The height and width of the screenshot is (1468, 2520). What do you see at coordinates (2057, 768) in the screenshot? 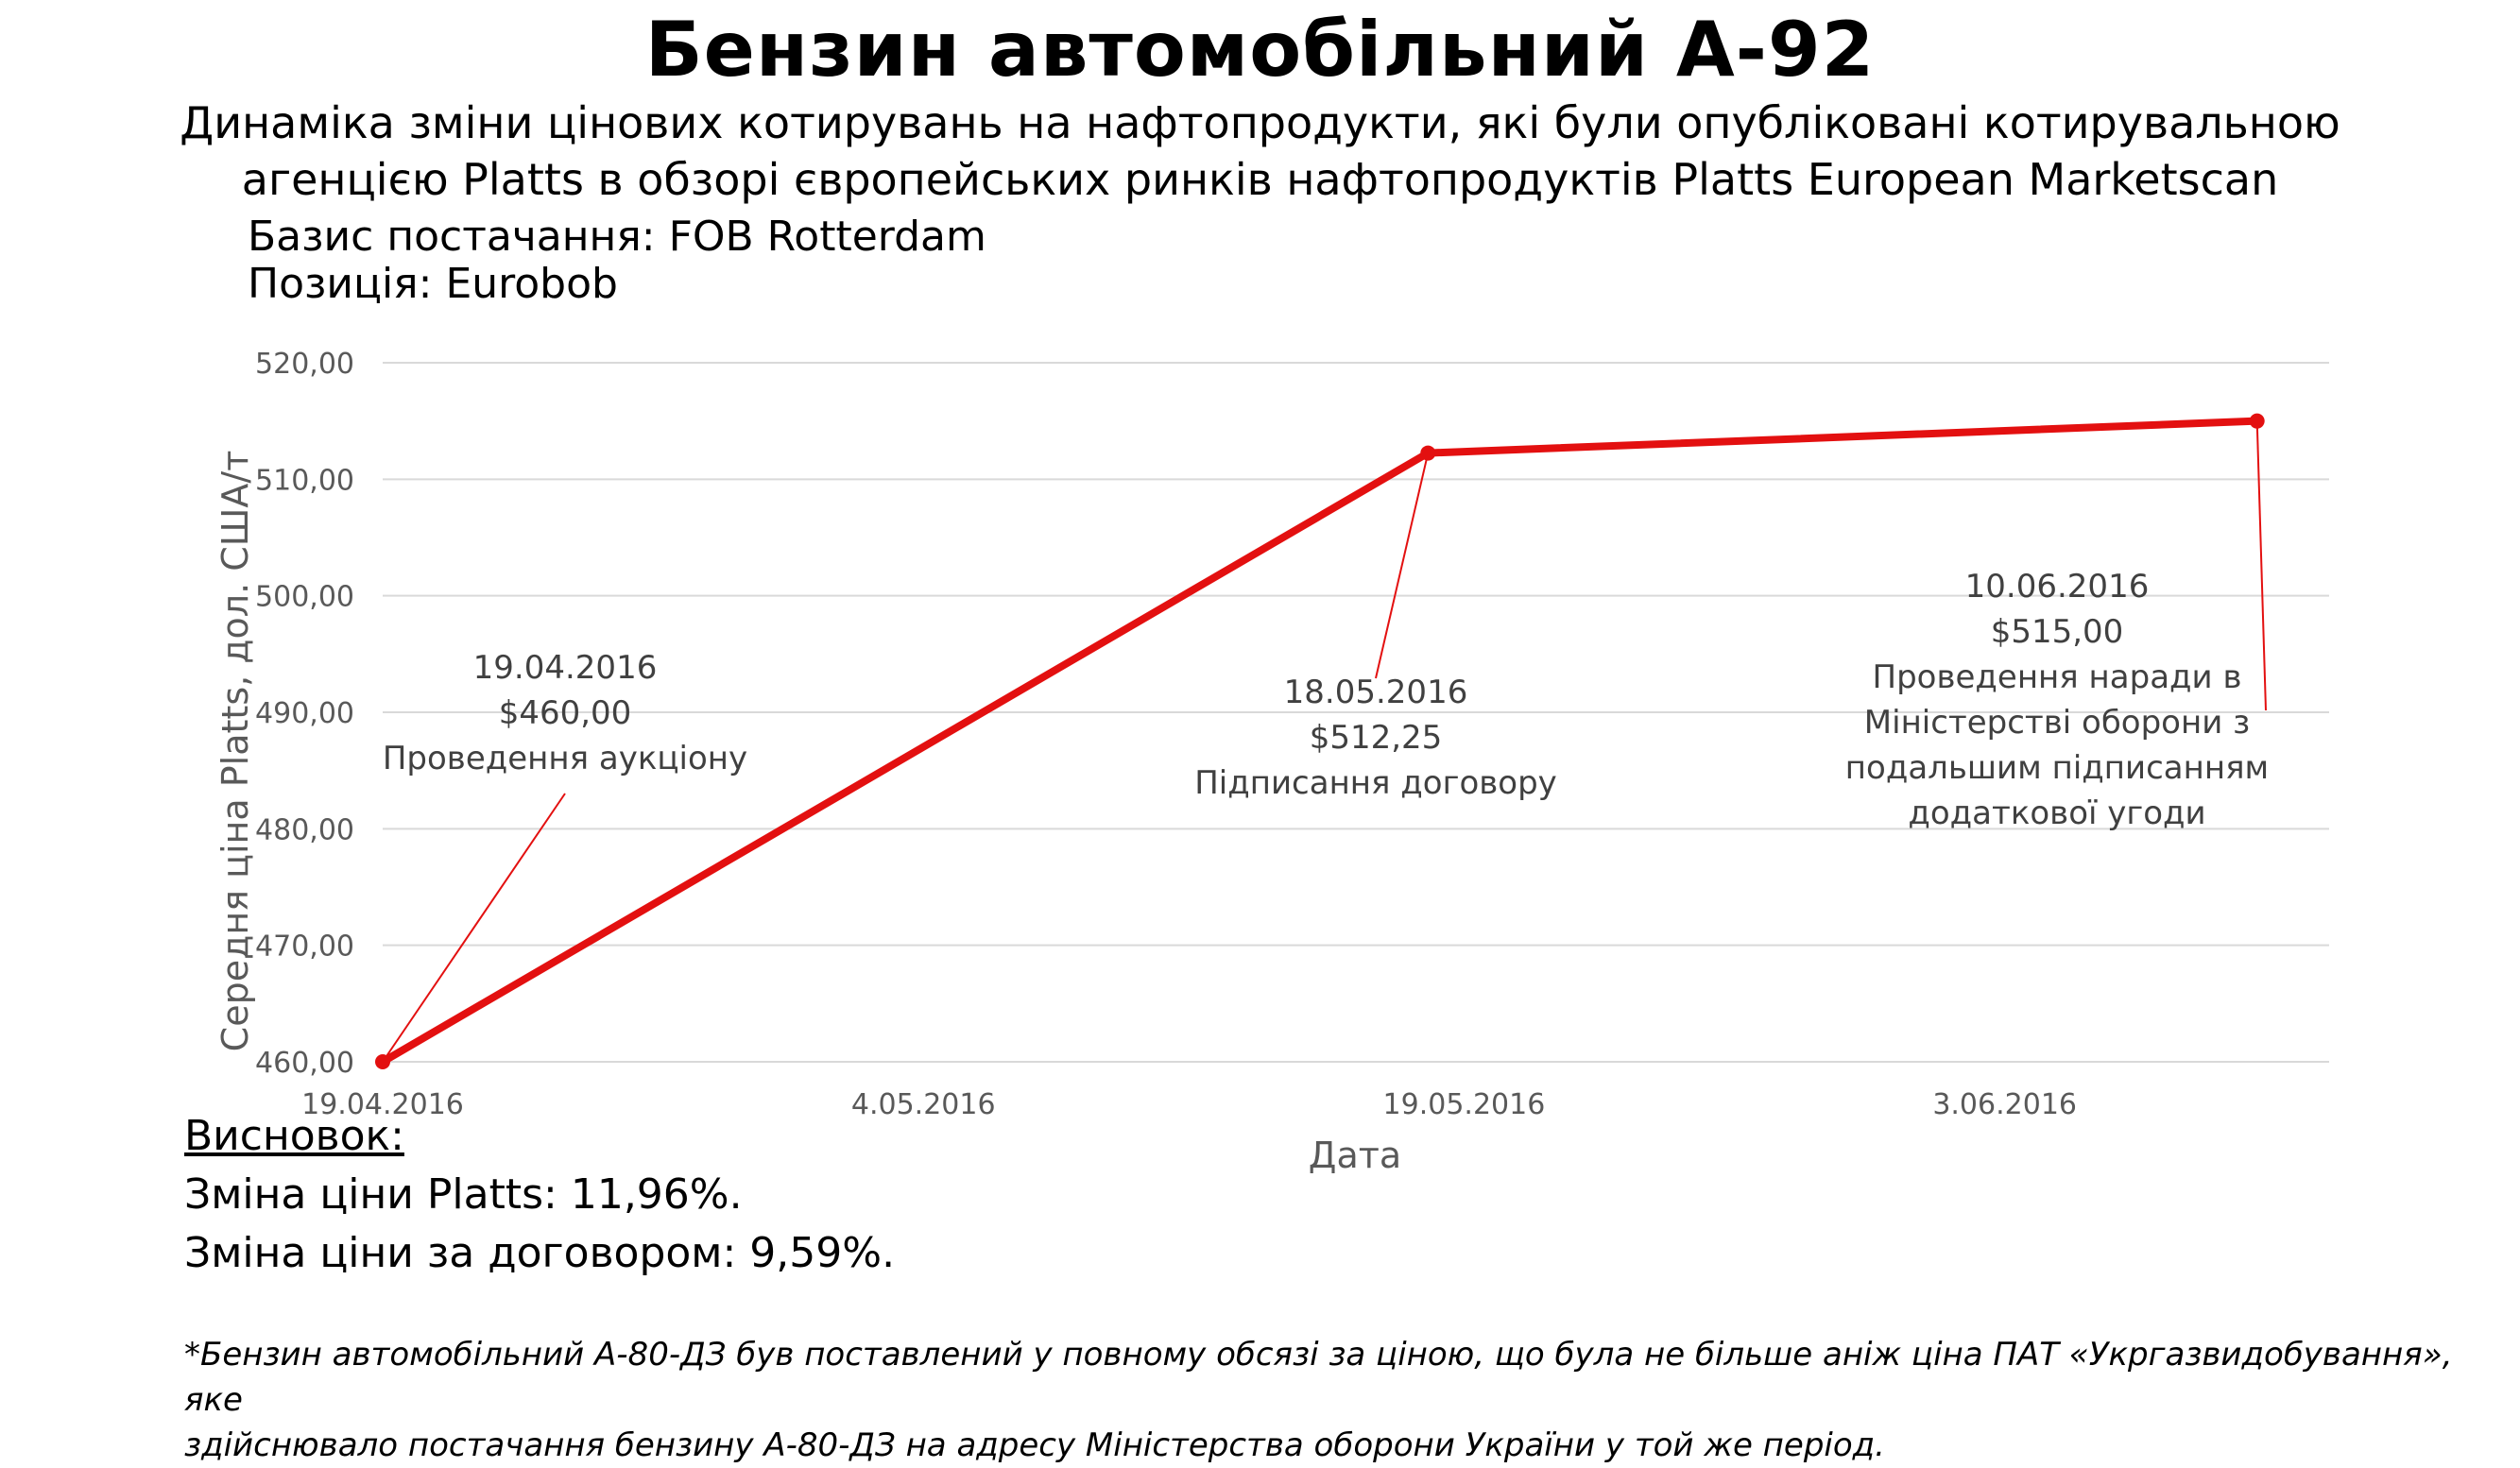
I see `annotation-label: подальшим підписанням` at bounding box center [2057, 768].